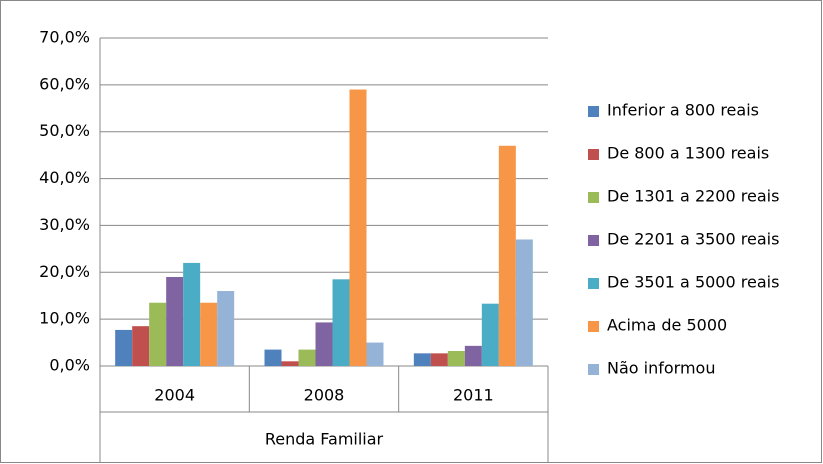 This screenshot has height=464, width=823. I want to click on x-tick-label: 2008, so click(324, 395).